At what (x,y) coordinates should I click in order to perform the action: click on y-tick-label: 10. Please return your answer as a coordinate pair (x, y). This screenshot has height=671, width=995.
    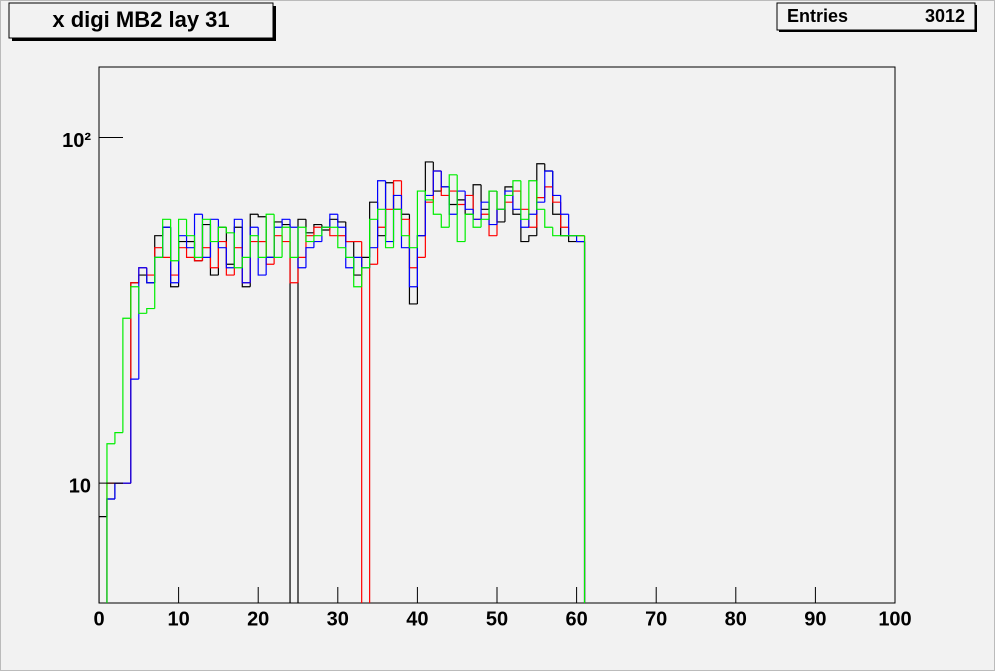
    Looking at the image, I should click on (80, 486).